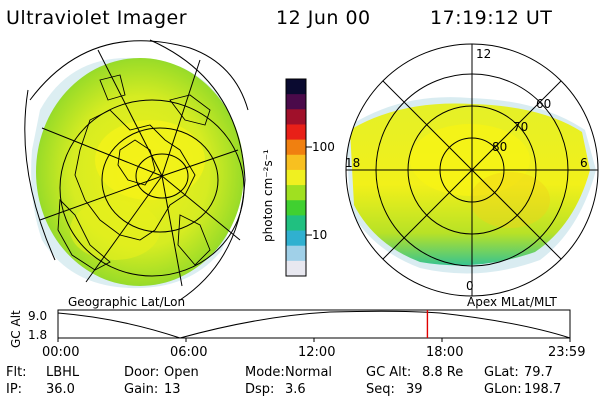 Image resolution: width=600 pixels, height=400 pixels. What do you see at coordinates (268, 195) in the screenshot?
I see `colorbar-unit-label: photon cm⁻²s⁻¹` at bounding box center [268, 195].